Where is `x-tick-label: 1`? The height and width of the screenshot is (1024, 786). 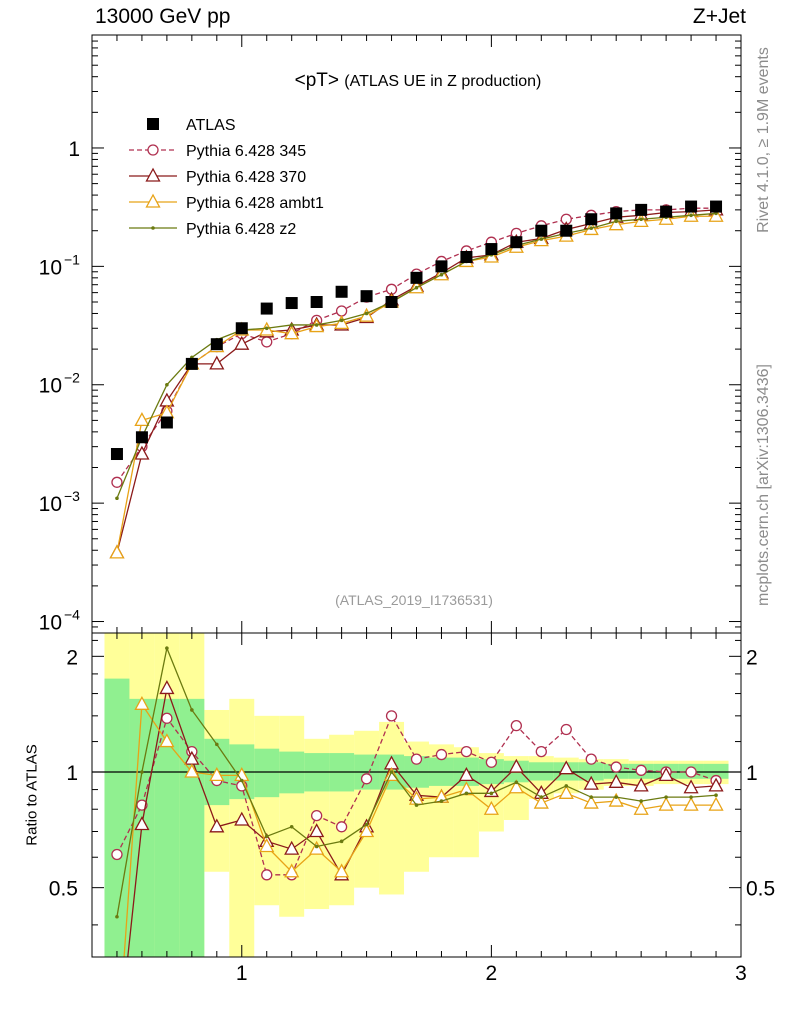 x-tick-label: 1 is located at coordinates (242, 973).